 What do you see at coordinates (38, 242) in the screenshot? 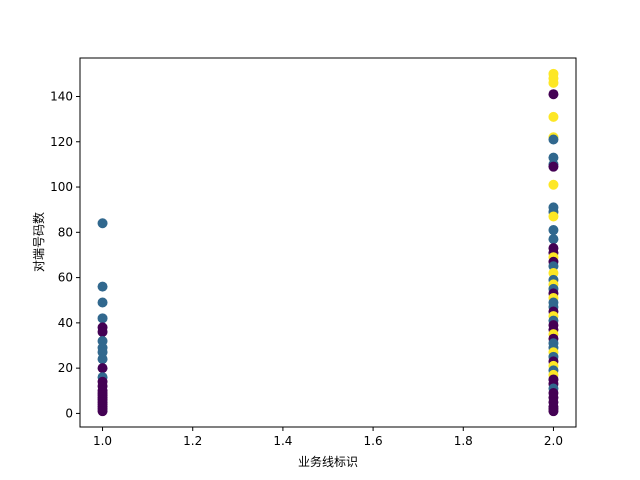
I see `y-axis-label: 对端号码数` at bounding box center [38, 242].